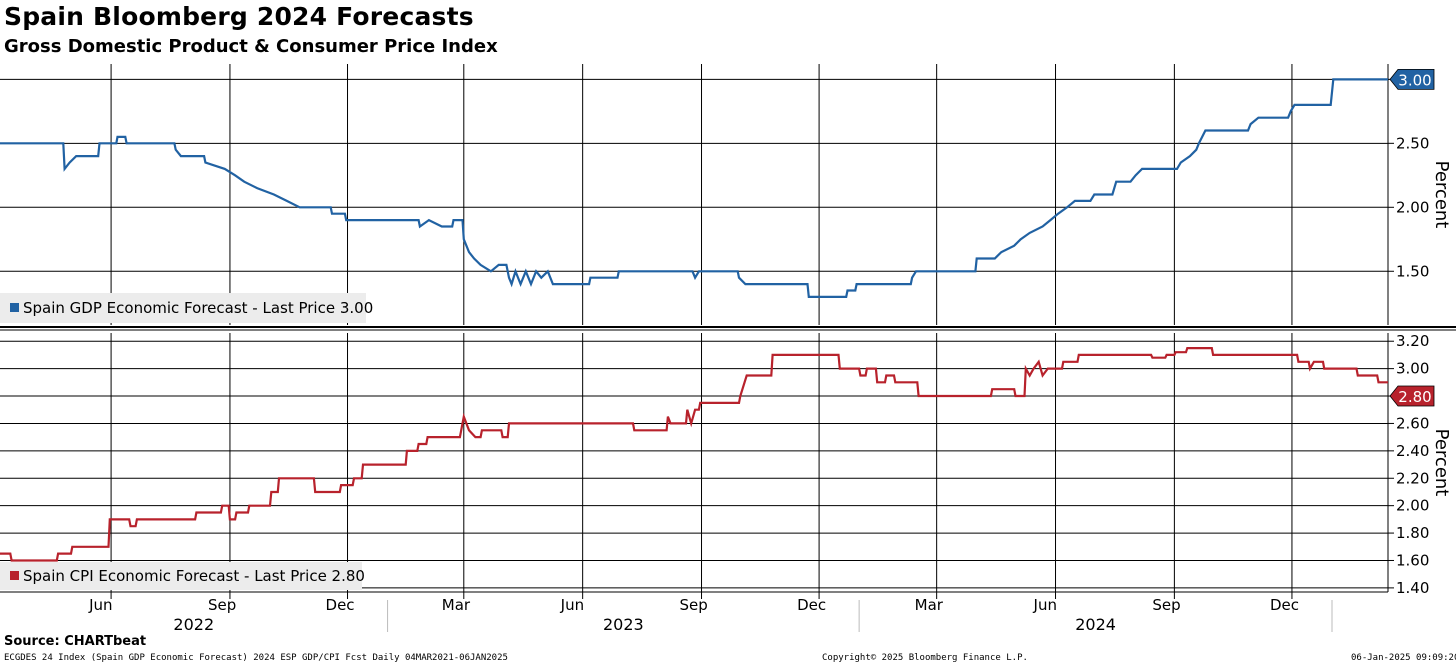 This screenshot has width=1456, height=666. Describe the element at coordinates (1412, 341) in the screenshot. I see `y-tick-label: 3.20` at that location.